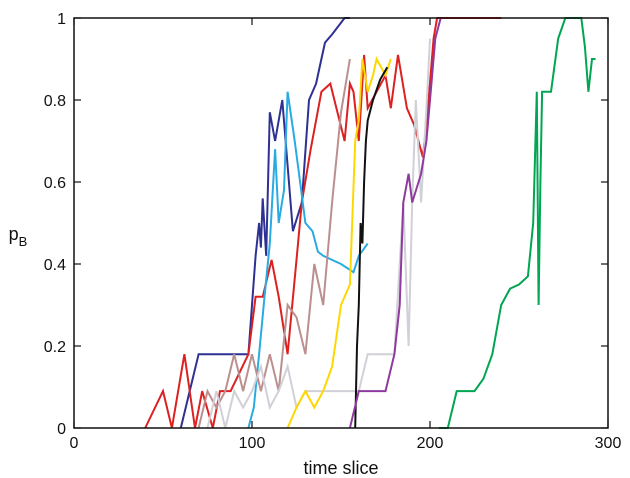 This screenshot has width=630, height=478. What do you see at coordinates (608, 443) in the screenshot?
I see `x-tick-label: 300` at bounding box center [608, 443].